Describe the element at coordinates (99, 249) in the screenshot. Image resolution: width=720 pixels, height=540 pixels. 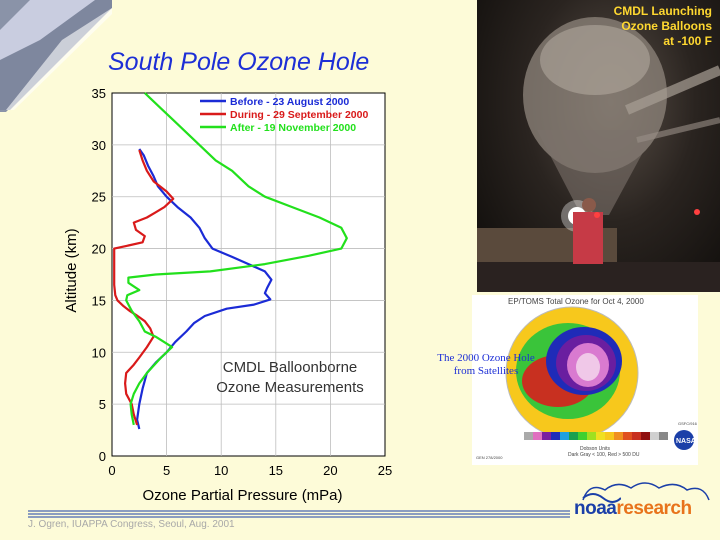
I see `y-tick-label: 20` at that location.